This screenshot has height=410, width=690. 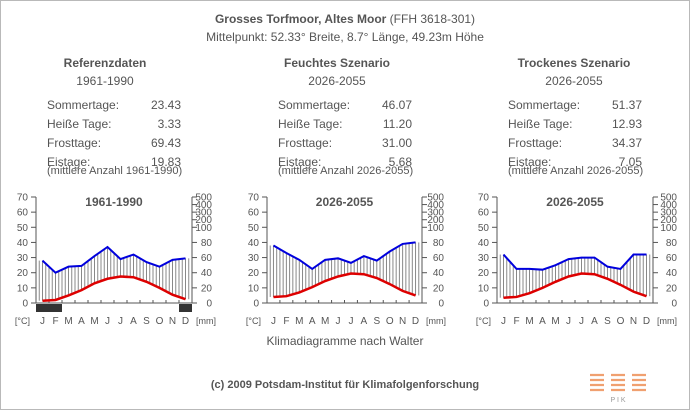 I want to click on frost-month-bar, so click(x=55, y=308).